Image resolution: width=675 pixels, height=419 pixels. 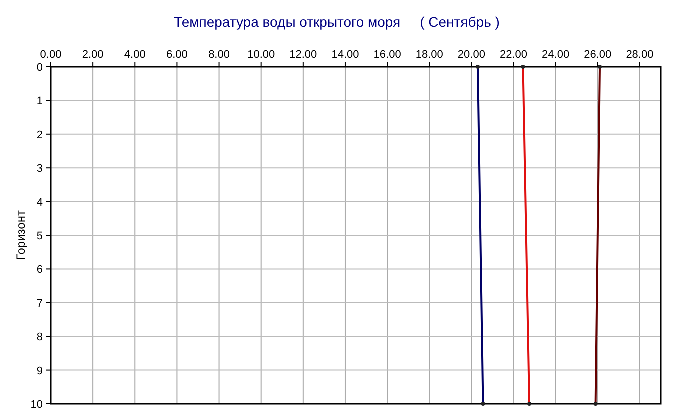 What do you see at coordinates (39, 202) in the screenshot?
I see `y-tick-label: 4` at bounding box center [39, 202].